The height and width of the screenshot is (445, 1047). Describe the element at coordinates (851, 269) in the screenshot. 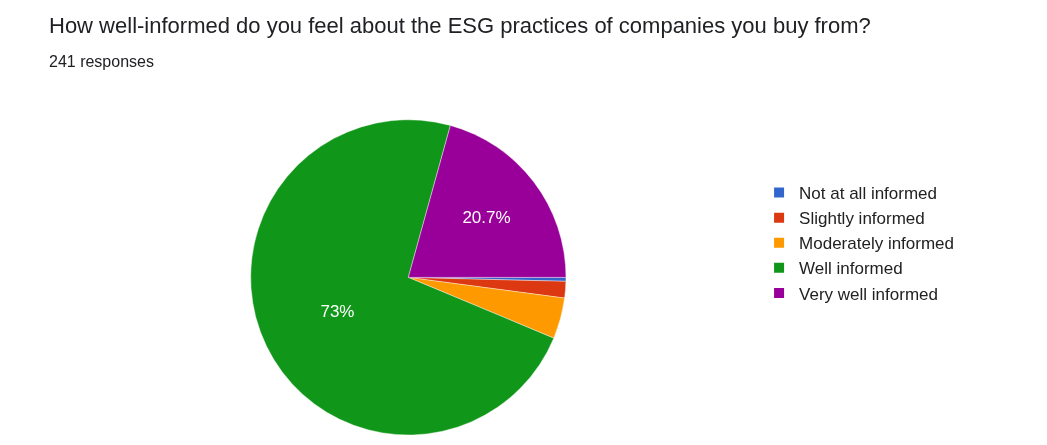

I see `legend-label: Well informed` at that location.